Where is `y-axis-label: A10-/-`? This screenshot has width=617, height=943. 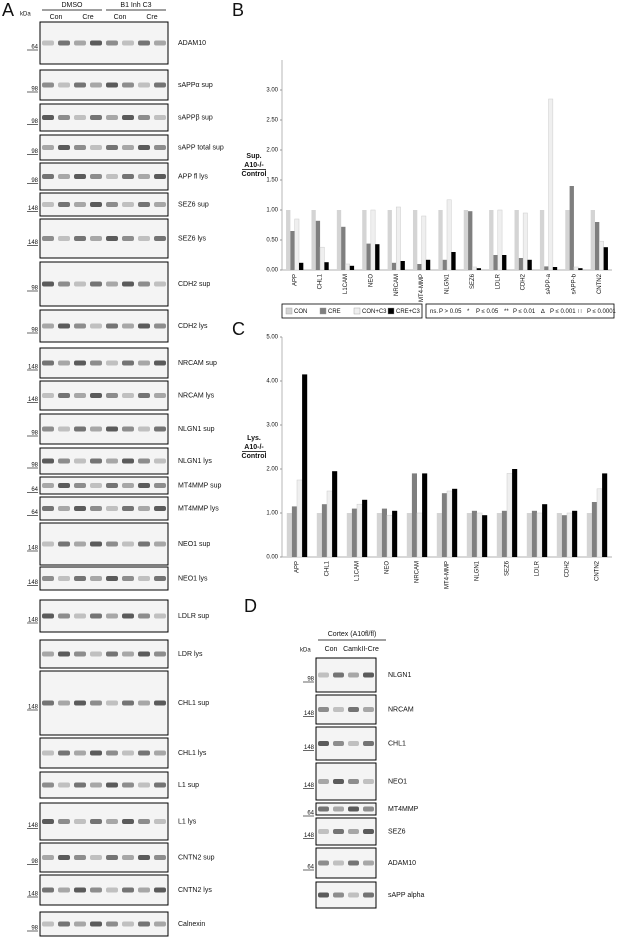 y-axis-label: A10-/- is located at coordinates (254, 165).